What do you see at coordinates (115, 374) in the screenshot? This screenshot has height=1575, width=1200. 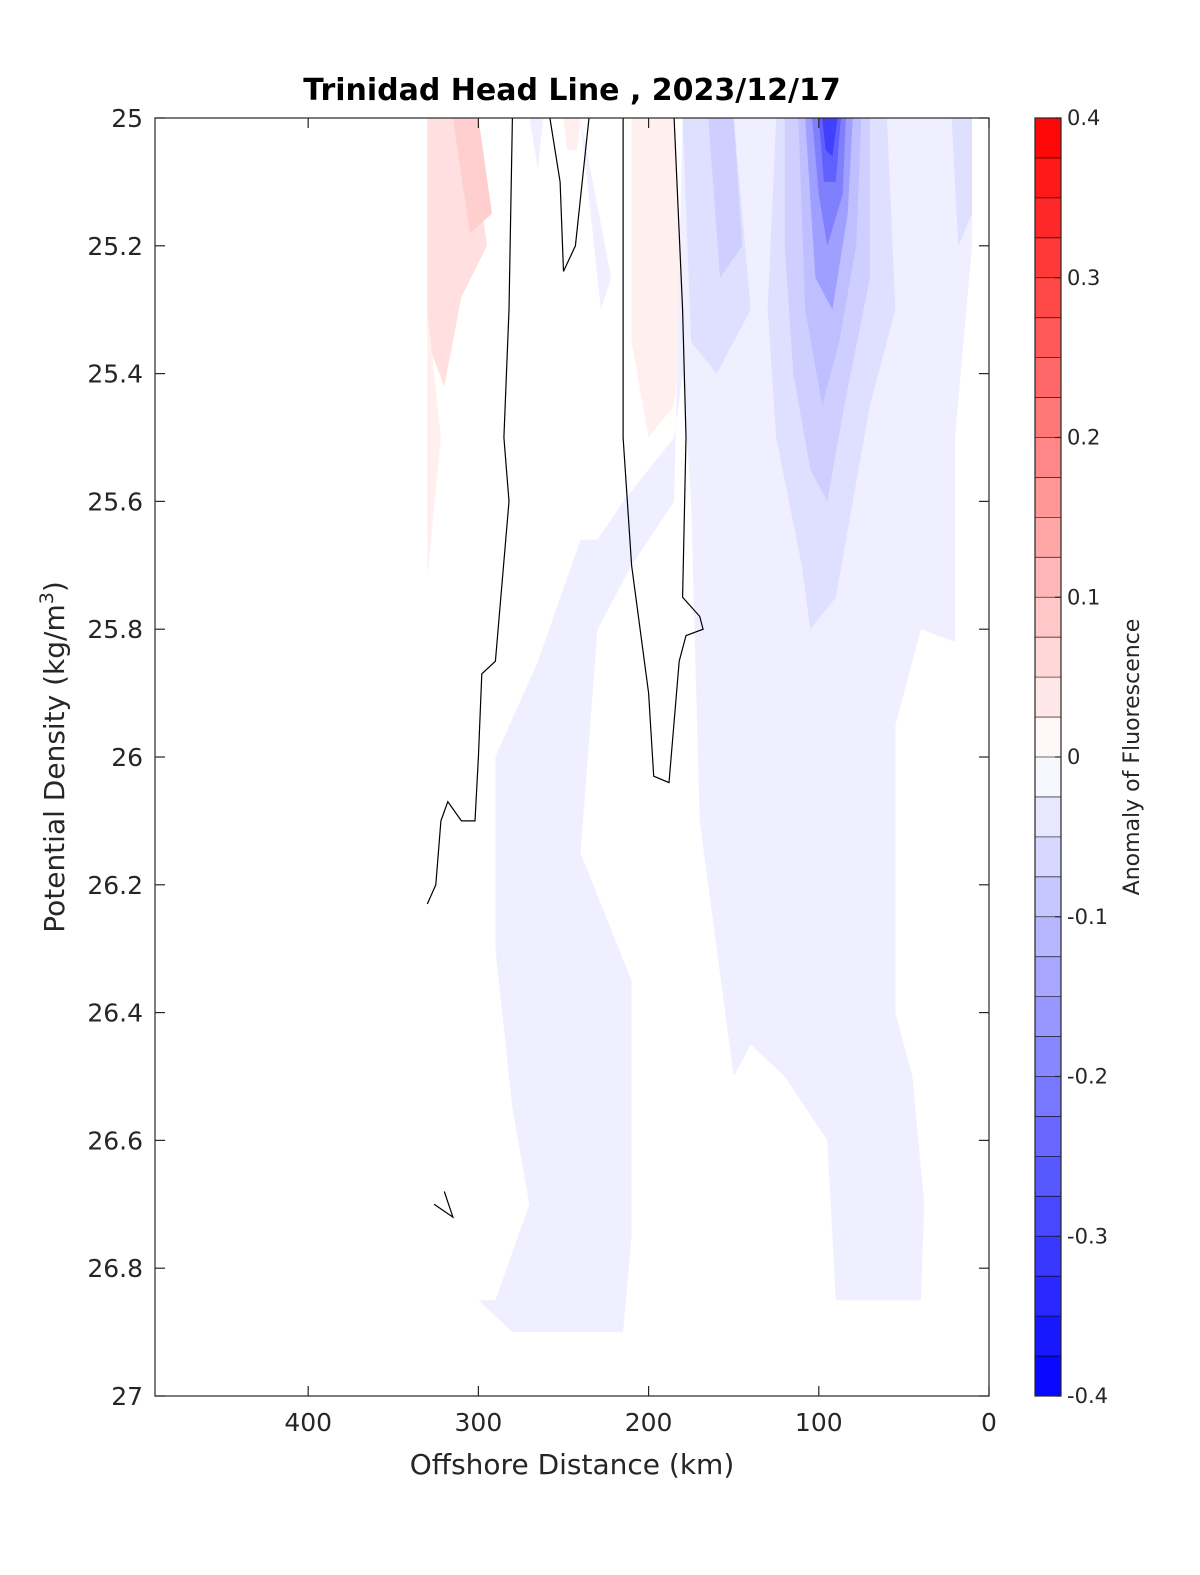 I see `y-tick-label: 25.4` at bounding box center [115, 374].